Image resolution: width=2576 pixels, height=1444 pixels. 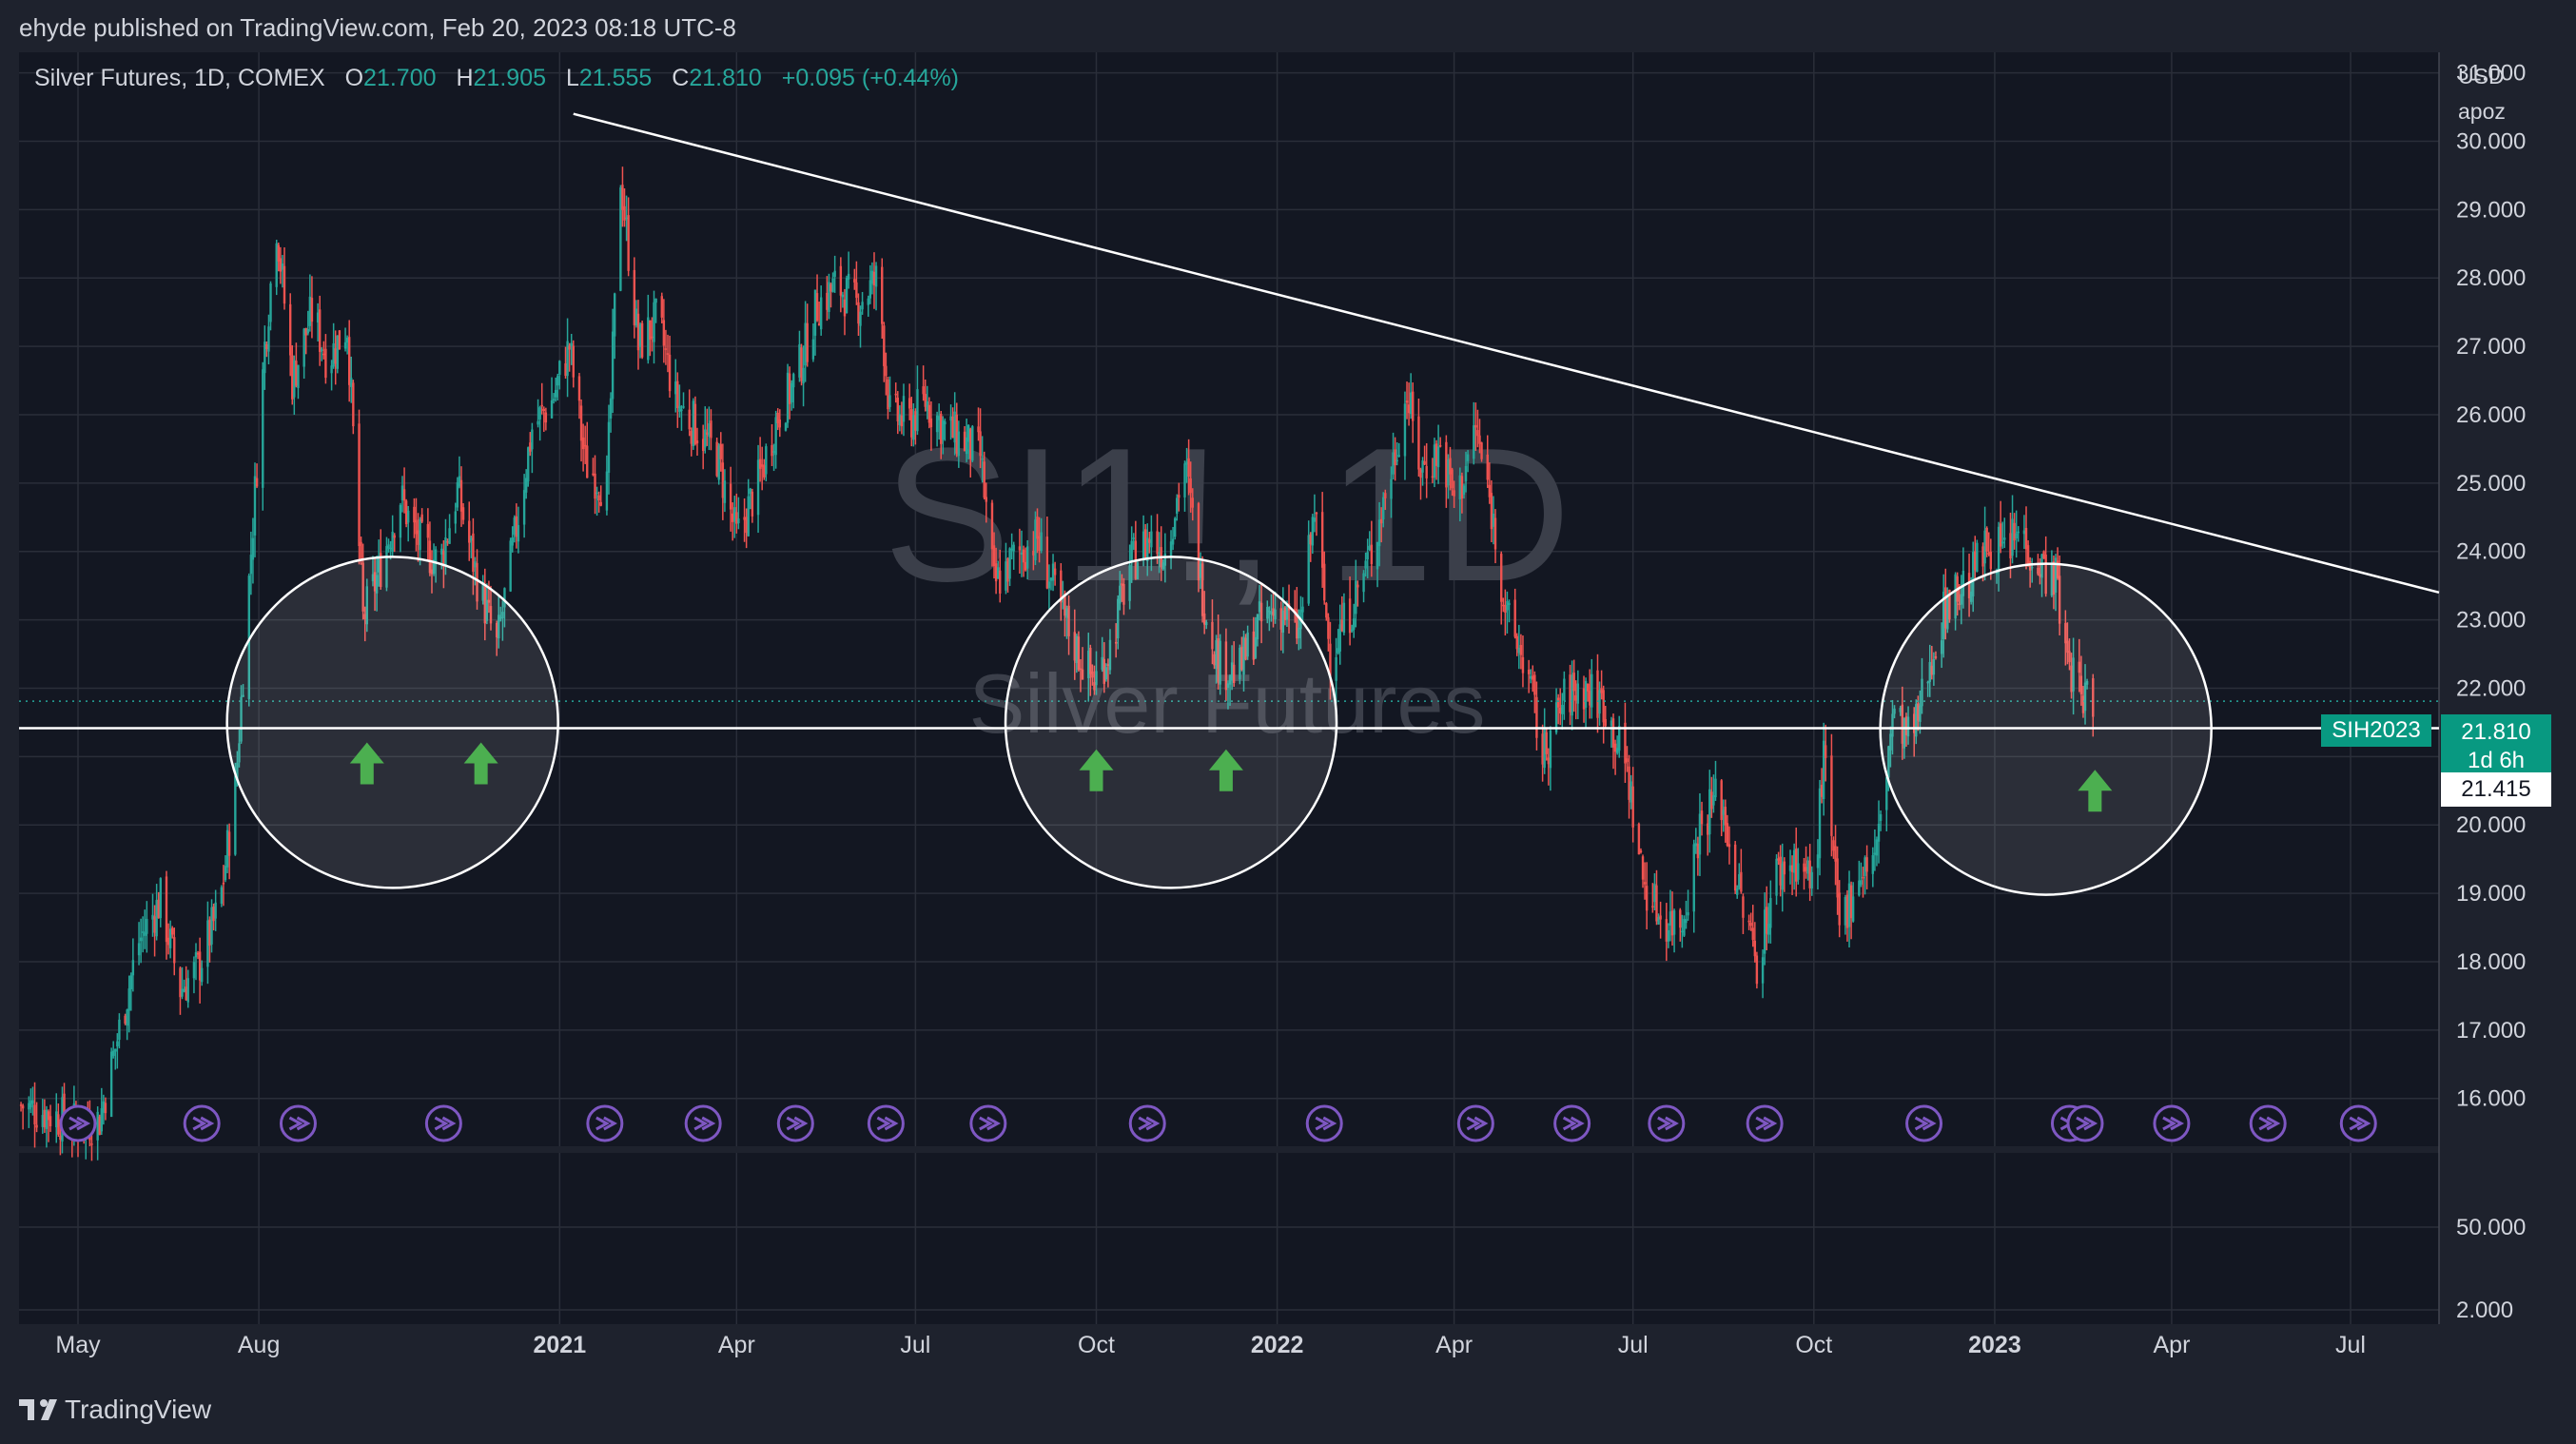 What do you see at coordinates (465, 78) in the screenshot?
I see `legend-h-label: H` at bounding box center [465, 78].